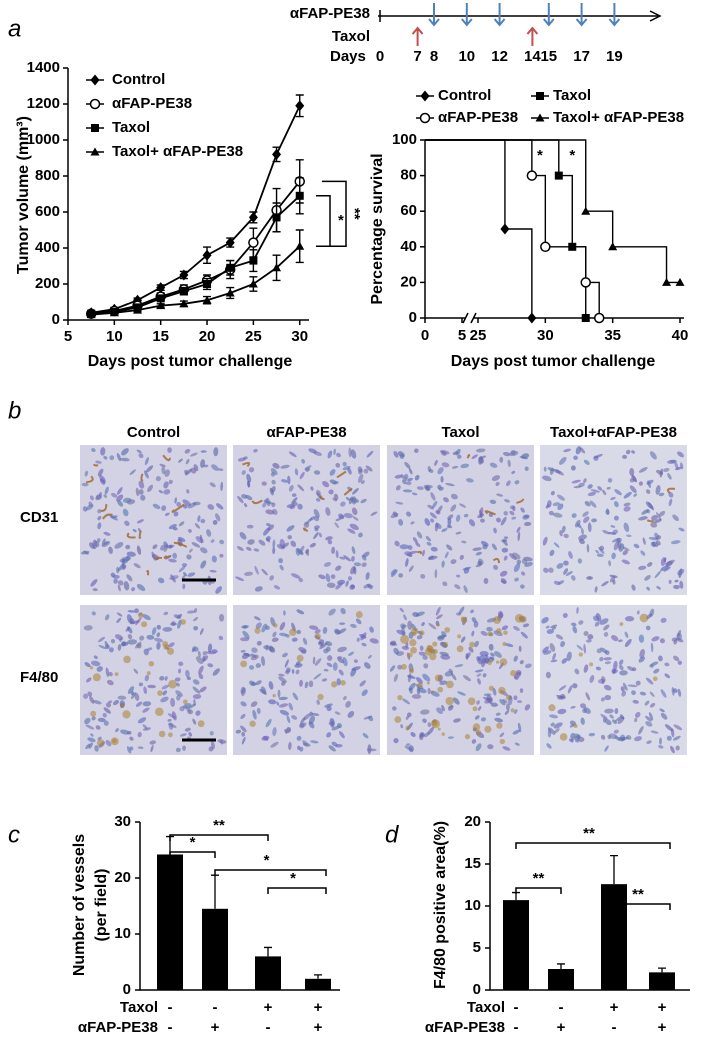  What do you see at coordinates (170, 1027) in the screenshot?
I see `treatment-sign: -` at bounding box center [170, 1027].